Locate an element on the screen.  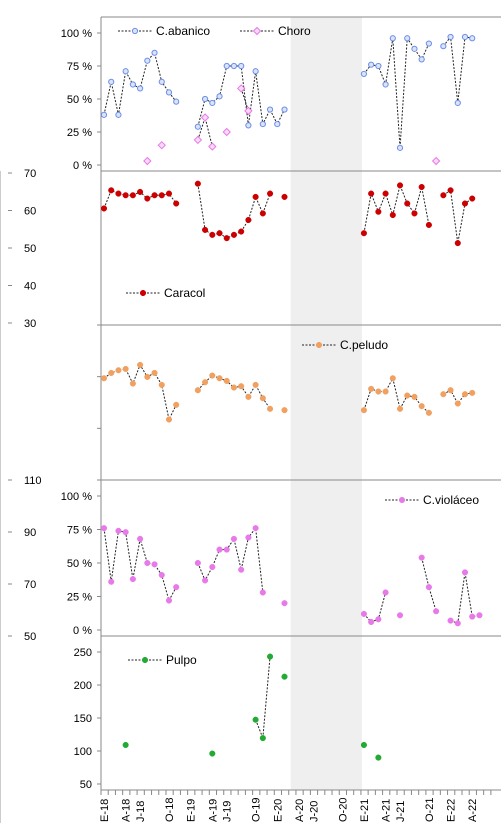
y-tick-label: 100 % is located at coordinates (76, 497).